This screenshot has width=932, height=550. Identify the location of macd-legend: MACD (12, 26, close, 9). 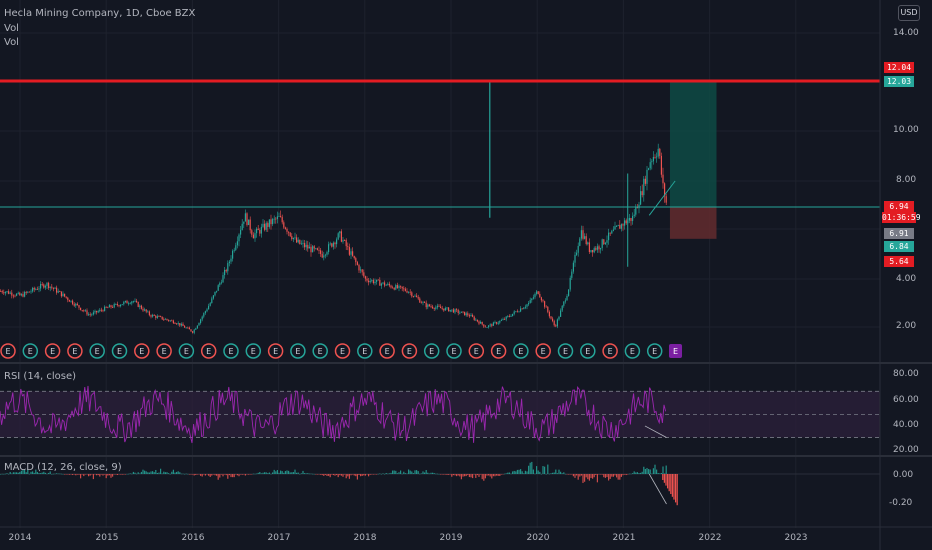
(63, 467).